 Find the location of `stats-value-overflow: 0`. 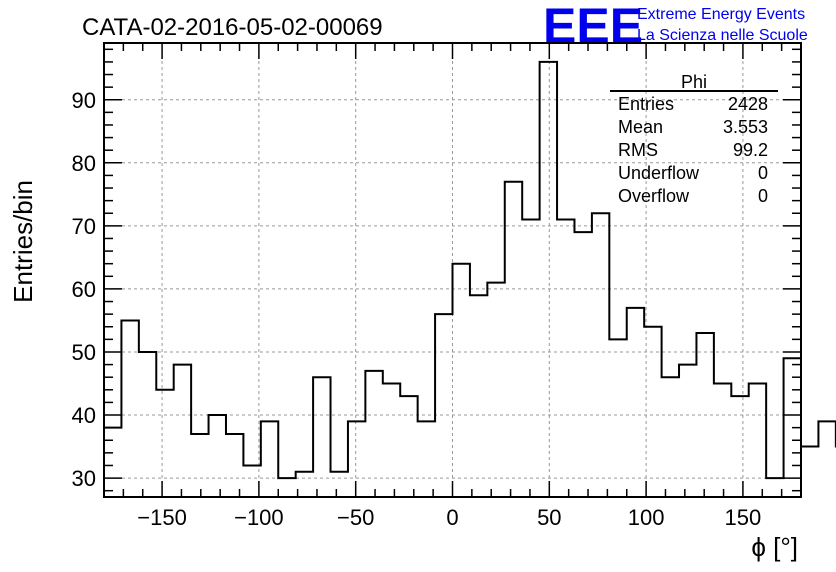

stats-value-overflow: 0 is located at coordinates (763, 196).